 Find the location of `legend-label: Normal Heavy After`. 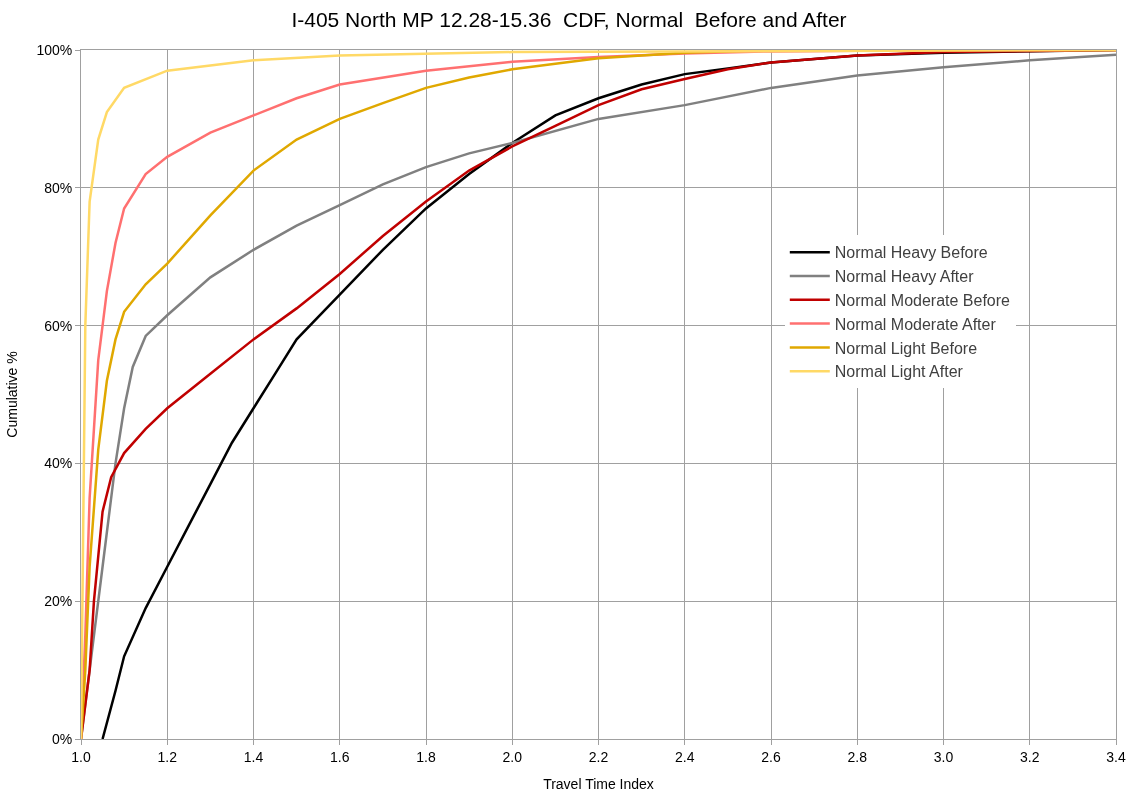

legend-label: Normal Heavy After is located at coordinates (904, 277).